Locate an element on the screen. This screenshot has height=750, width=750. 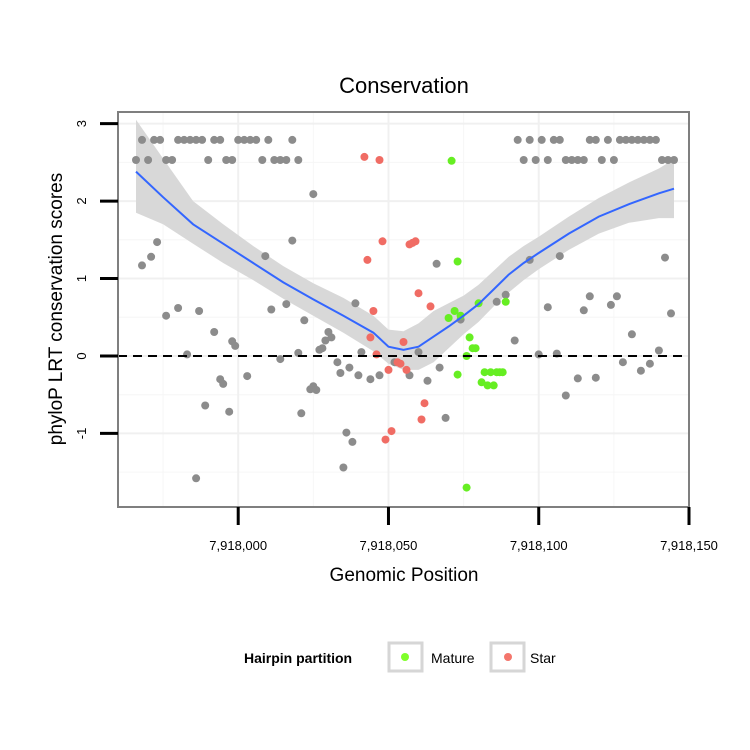
y-tick-label: -1 is located at coordinates (81, 434).